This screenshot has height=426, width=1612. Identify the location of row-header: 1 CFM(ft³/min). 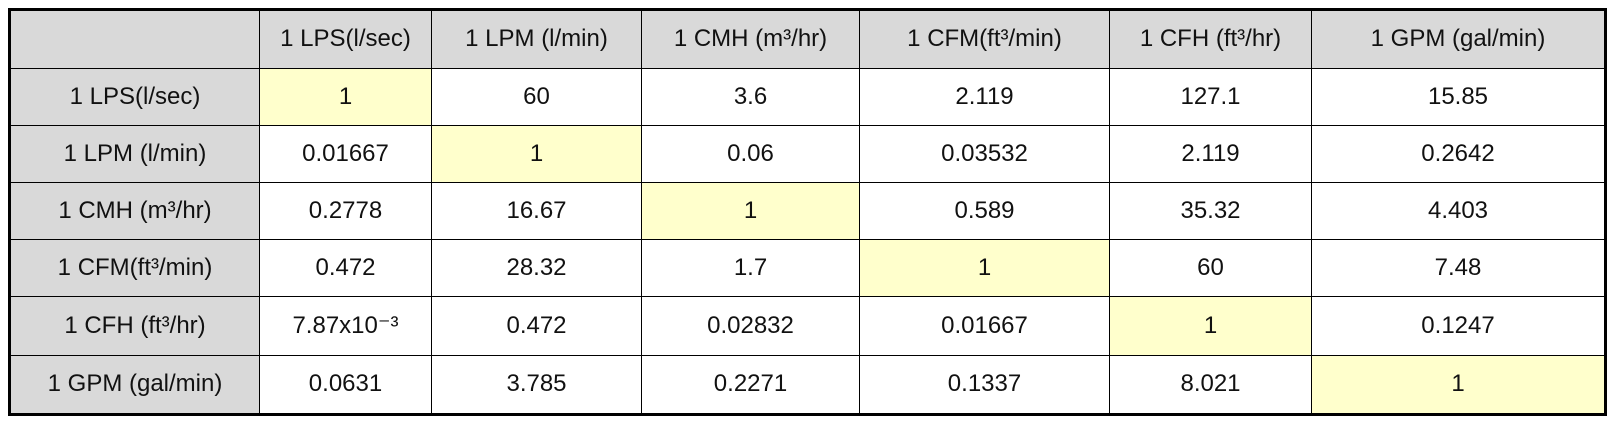
(134, 267).